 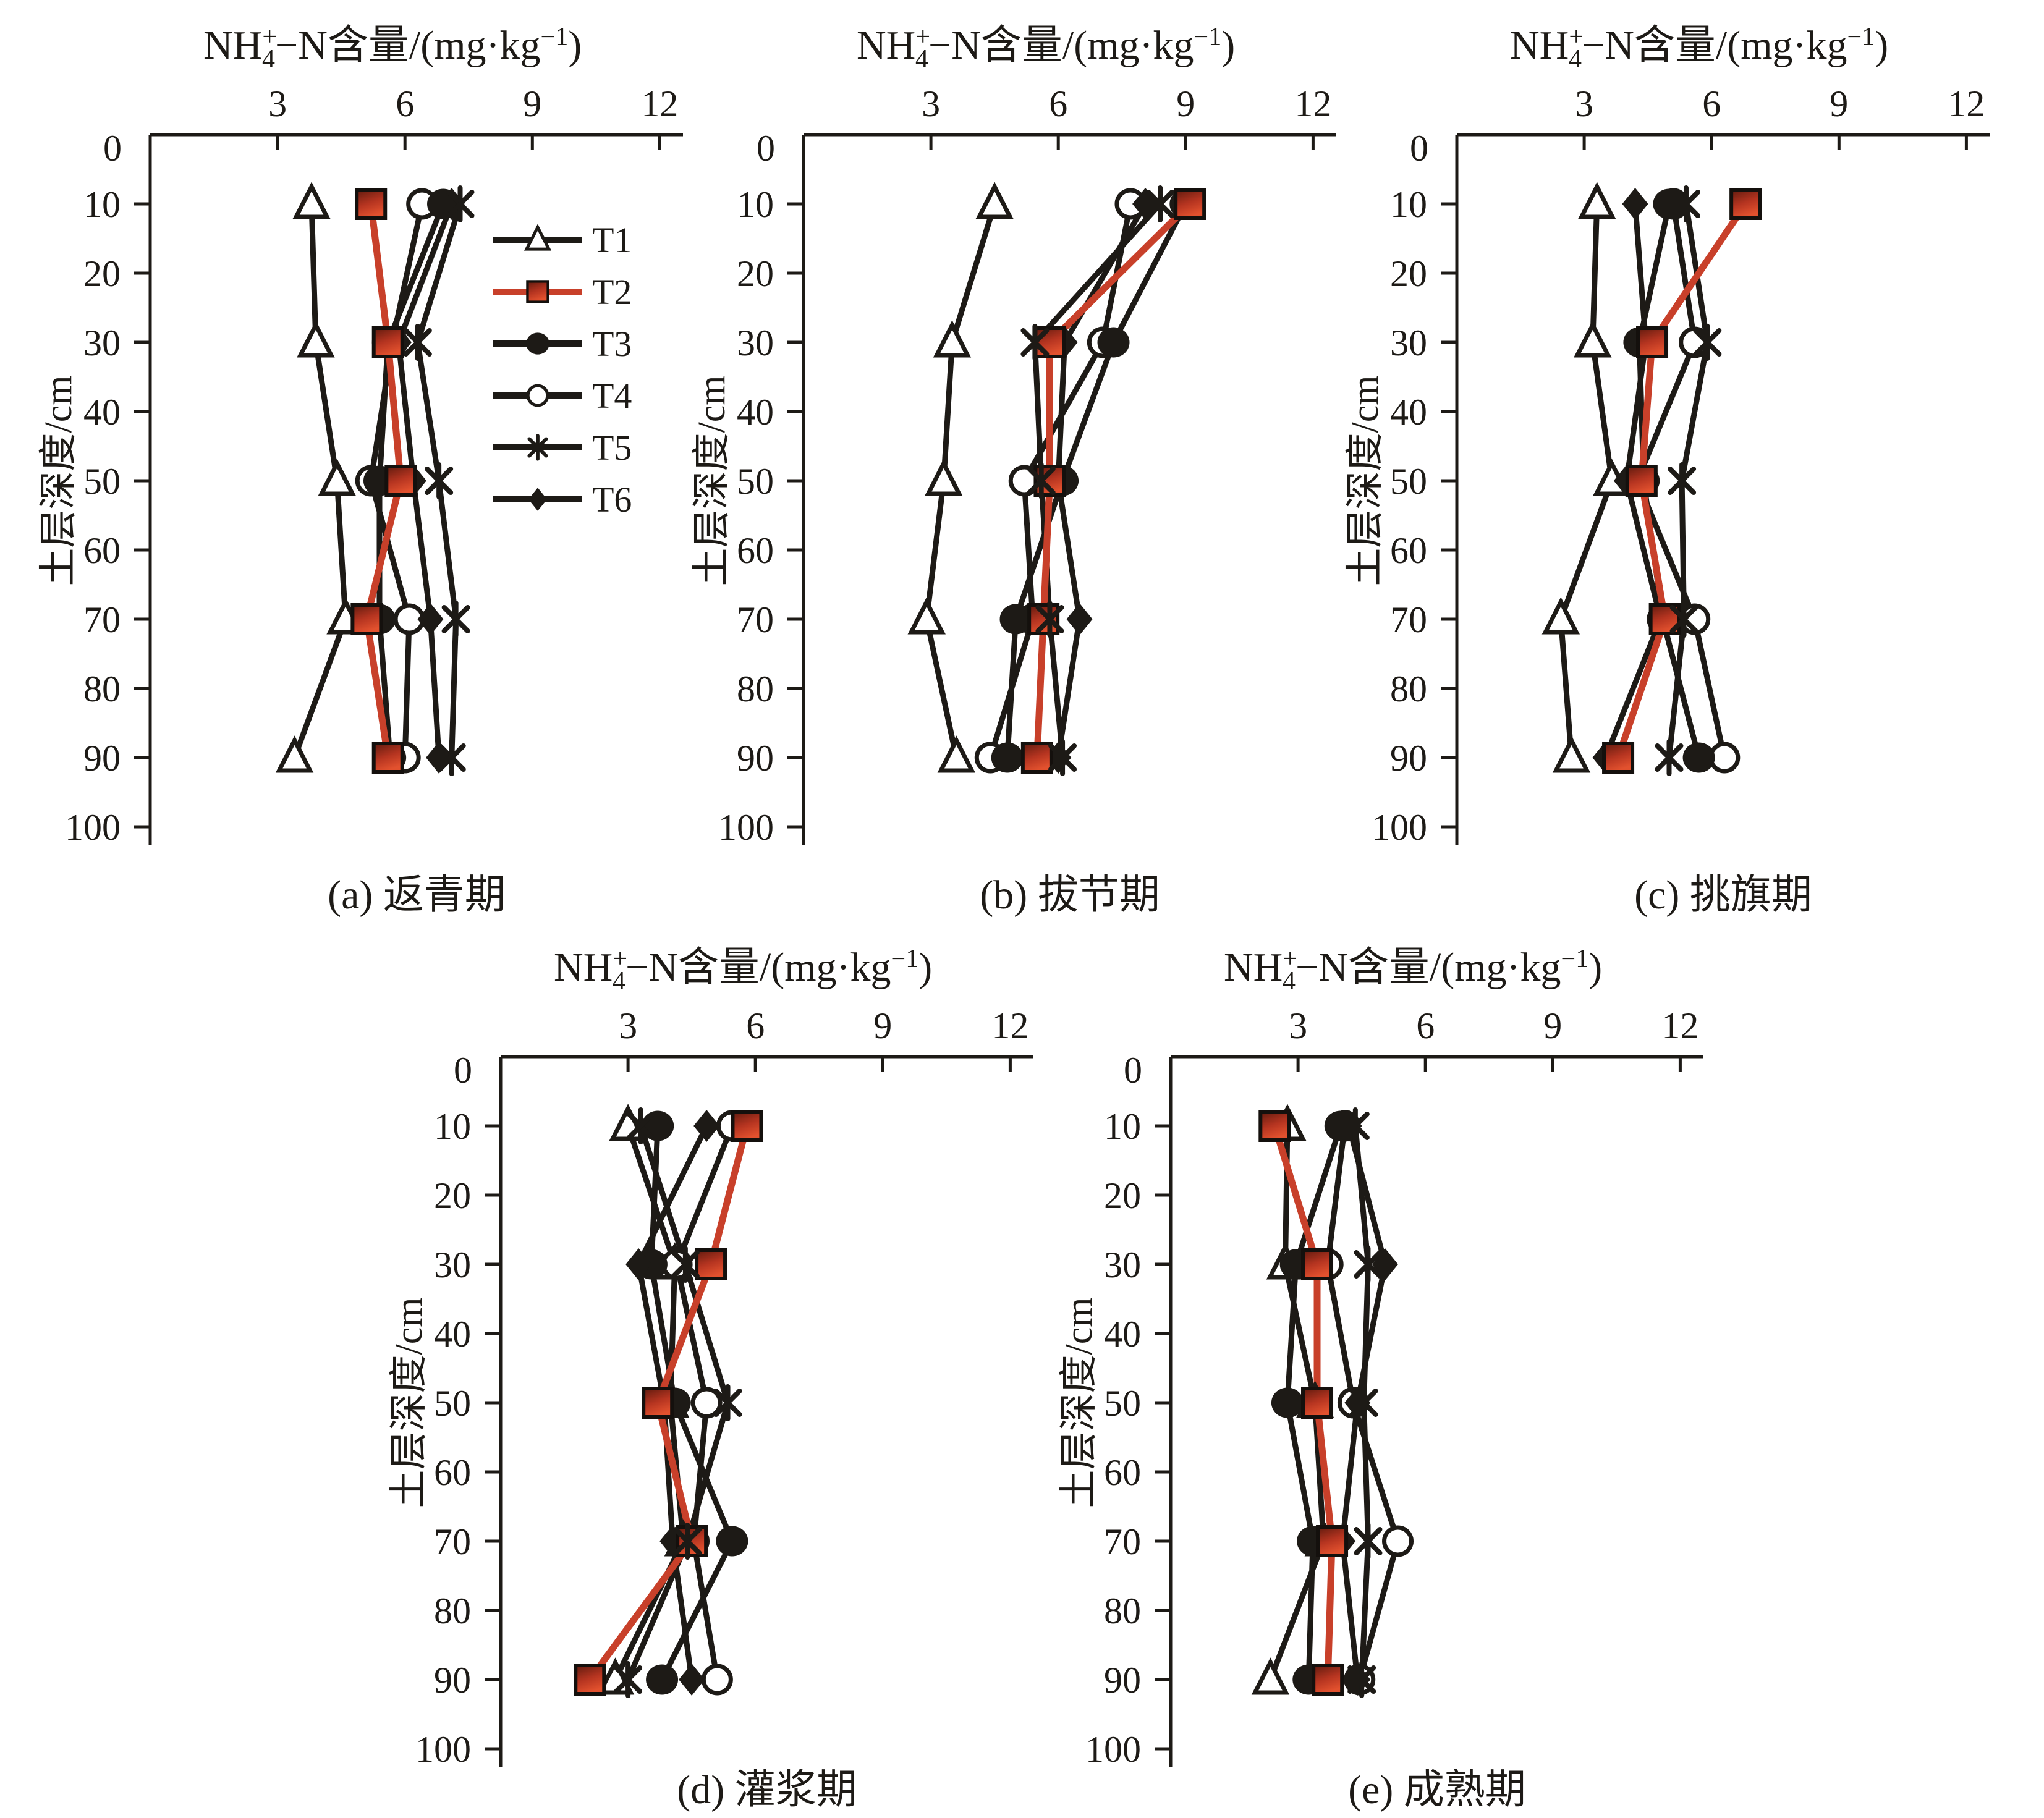 I want to click on triangle-open-marker series-T1-point-depth-90, so click(x=1271, y=1676).